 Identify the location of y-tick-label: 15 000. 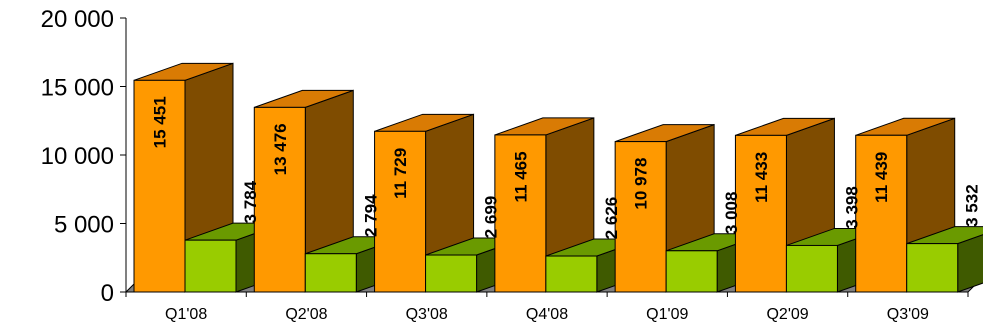
(77, 88).